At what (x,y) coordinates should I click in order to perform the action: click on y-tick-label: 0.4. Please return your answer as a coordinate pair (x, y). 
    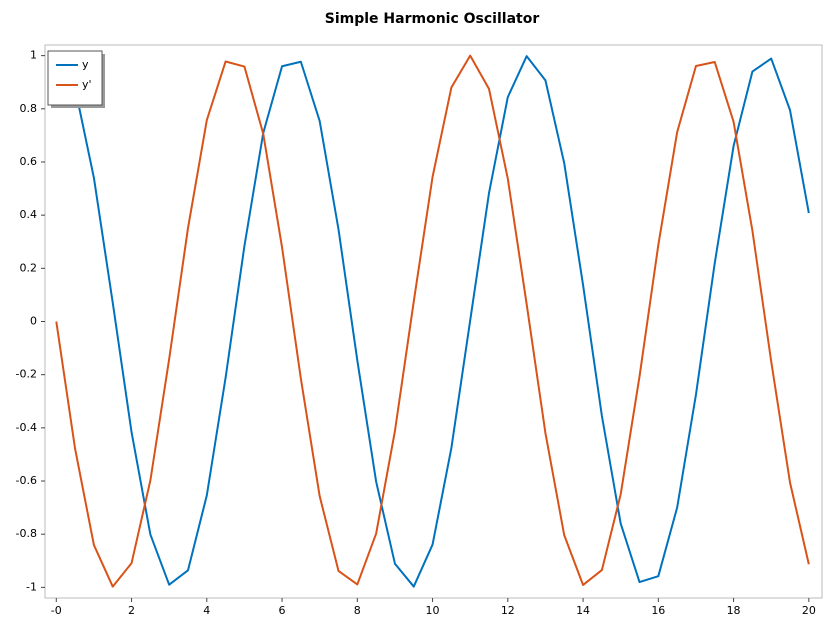
    Looking at the image, I should click on (29, 214).